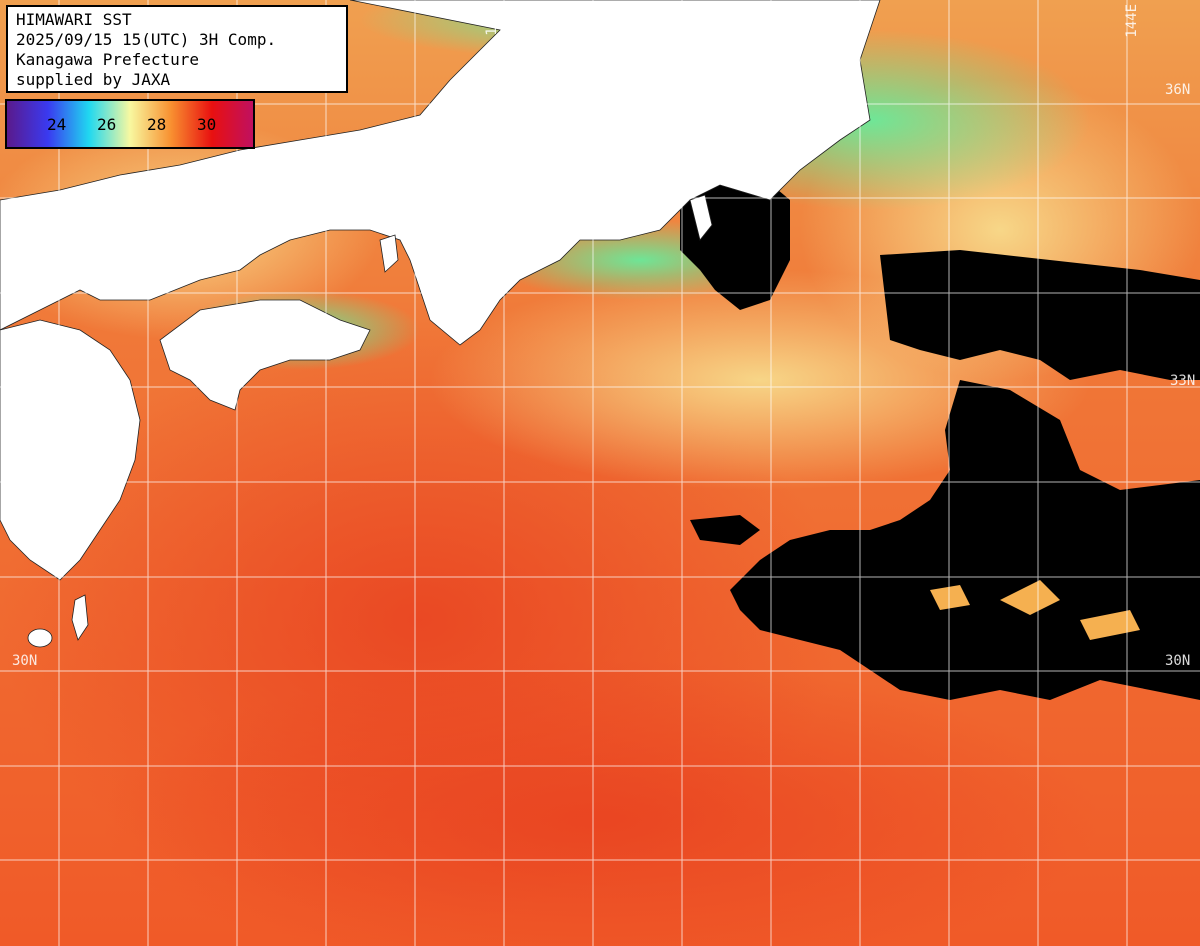 This screenshot has width=1200, height=946. Describe the element at coordinates (108, 59) in the screenshot. I see `region-line: Kanagawa Prefecture` at that location.